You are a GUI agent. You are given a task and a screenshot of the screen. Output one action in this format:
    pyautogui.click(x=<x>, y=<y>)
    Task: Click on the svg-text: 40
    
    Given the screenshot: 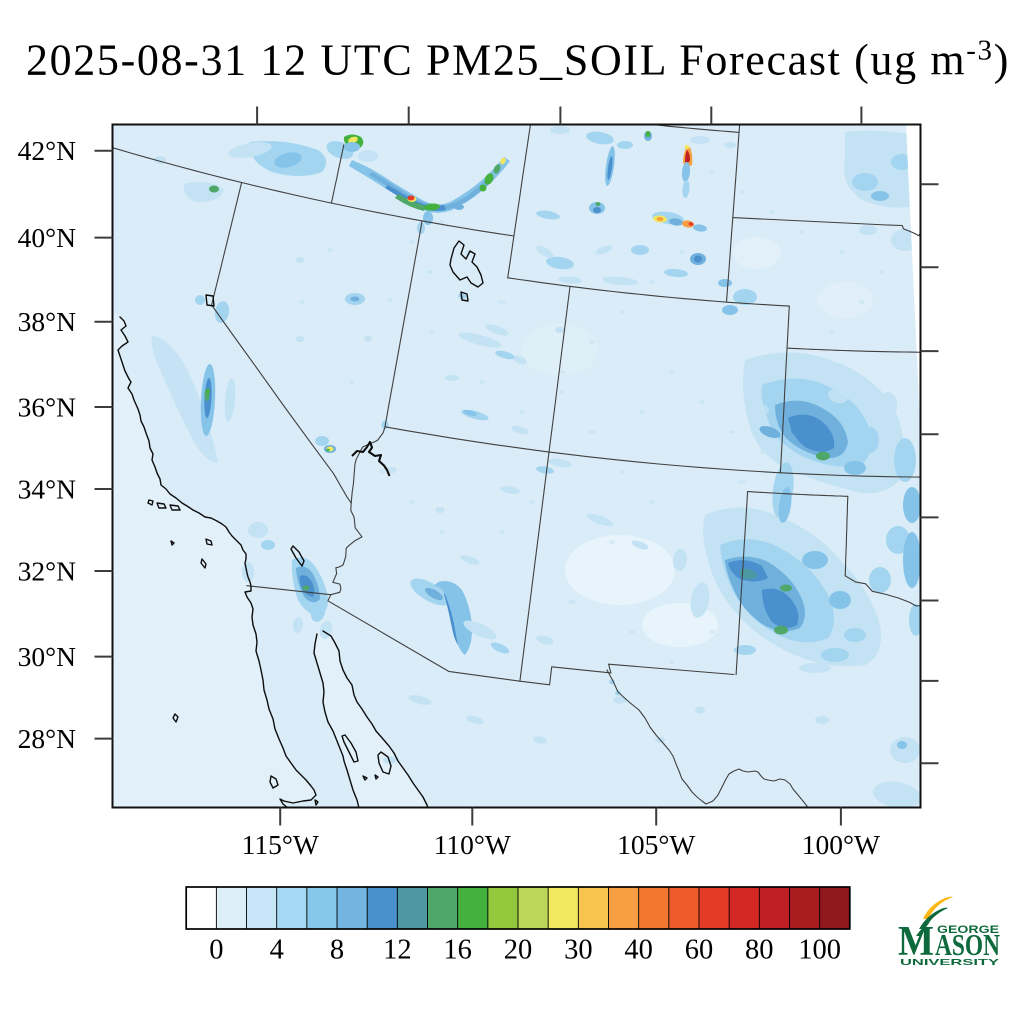 What is the action you would take?
    pyautogui.click(x=638, y=950)
    